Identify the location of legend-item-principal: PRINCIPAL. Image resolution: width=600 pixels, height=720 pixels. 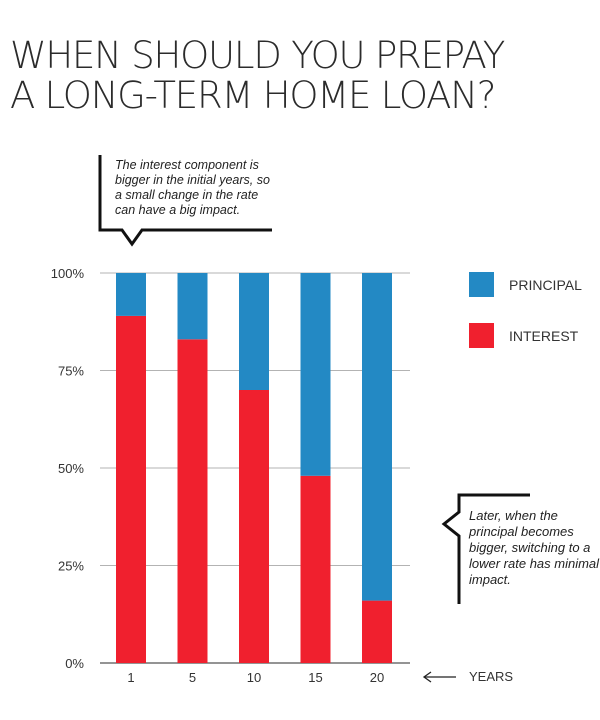
(525, 284).